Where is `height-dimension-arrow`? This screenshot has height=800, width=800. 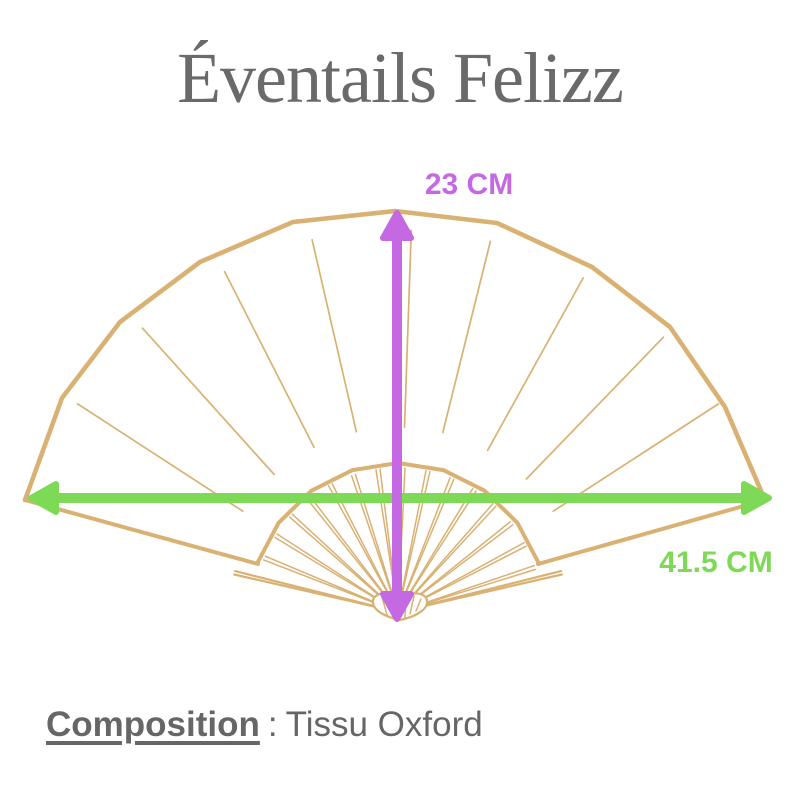
height-dimension-arrow is located at coordinates (397, 416).